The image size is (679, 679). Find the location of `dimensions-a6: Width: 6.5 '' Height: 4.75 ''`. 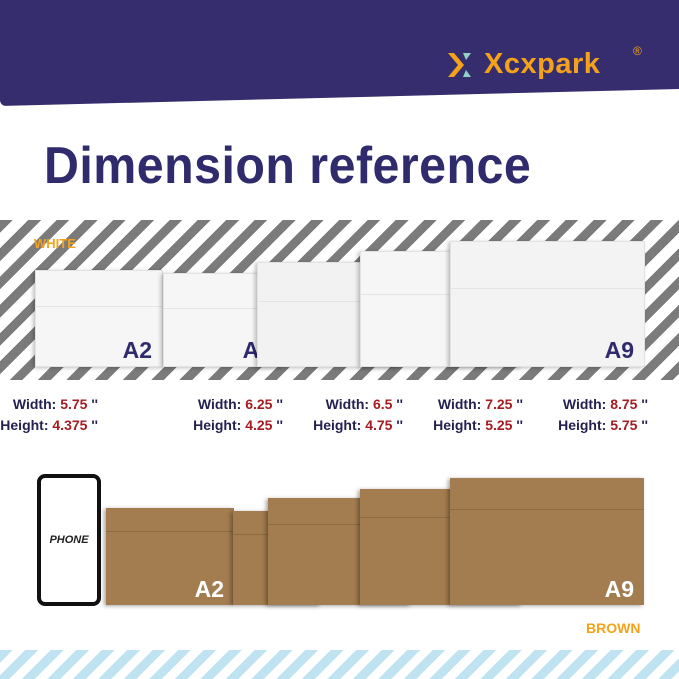

dimensions-a6: Width: 6.5 '' Height: 4.75 '' is located at coordinates (358, 414).